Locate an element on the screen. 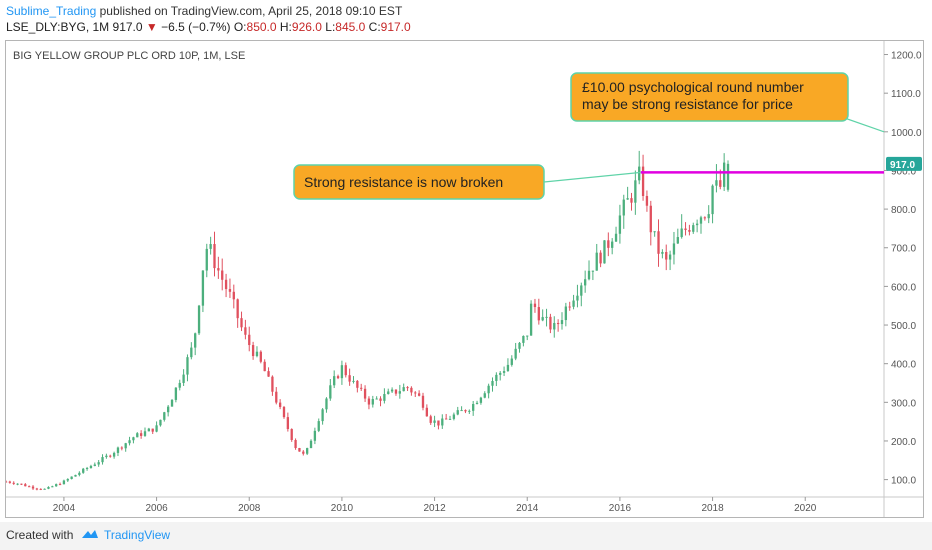 This screenshot has width=932, height=550. y-tick-label: 300.0 is located at coordinates (903, 403).